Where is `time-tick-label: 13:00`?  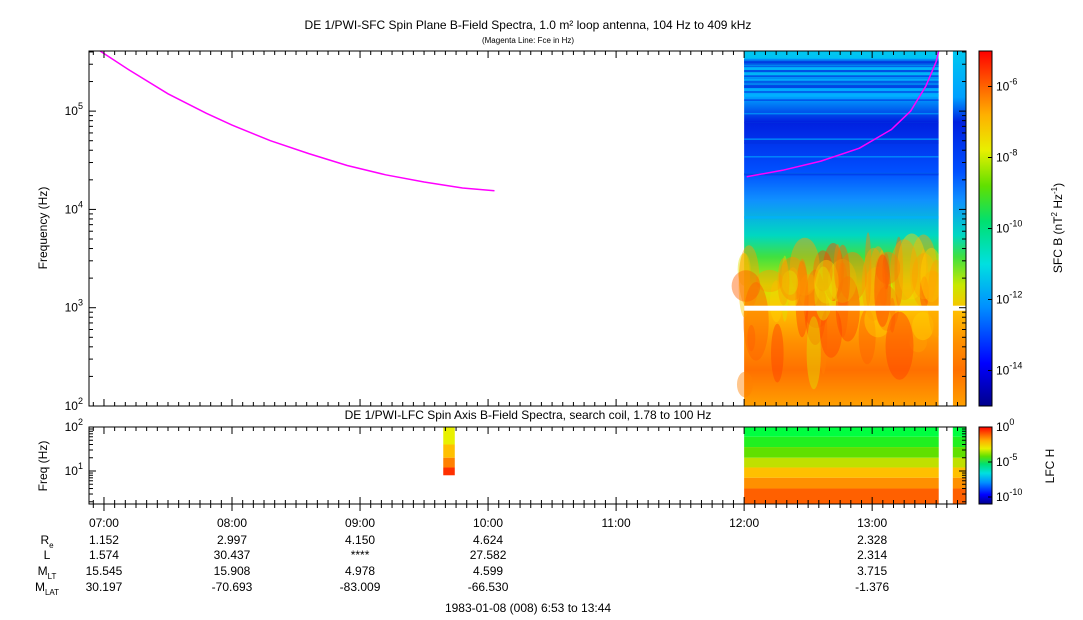 time-tick-label: 13:00 is located at coordinates (872, 523).